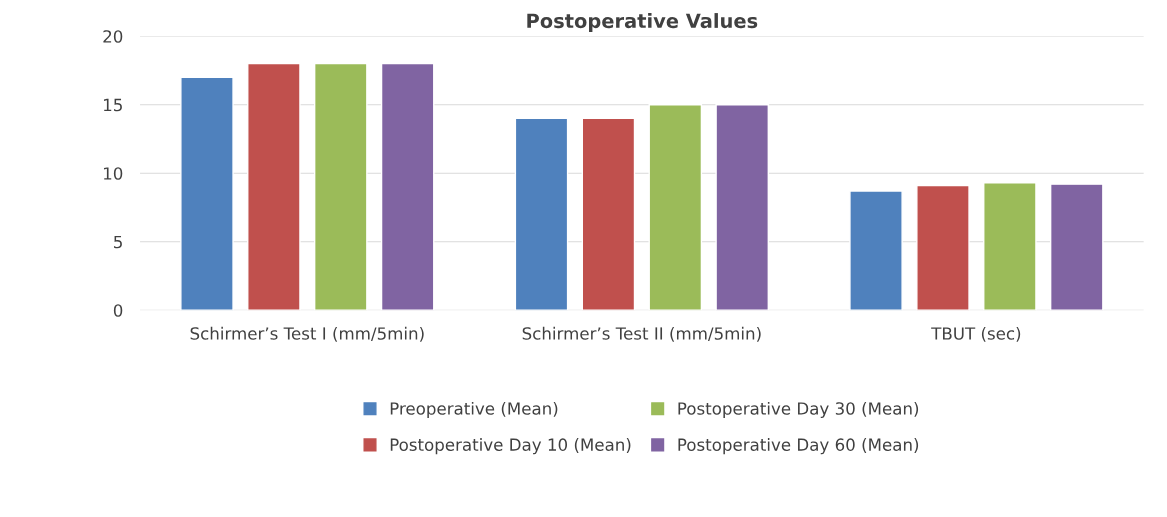  I want to click on x-tick-label: Schirmer’s Test I (mm/5min), so click(307, 334).